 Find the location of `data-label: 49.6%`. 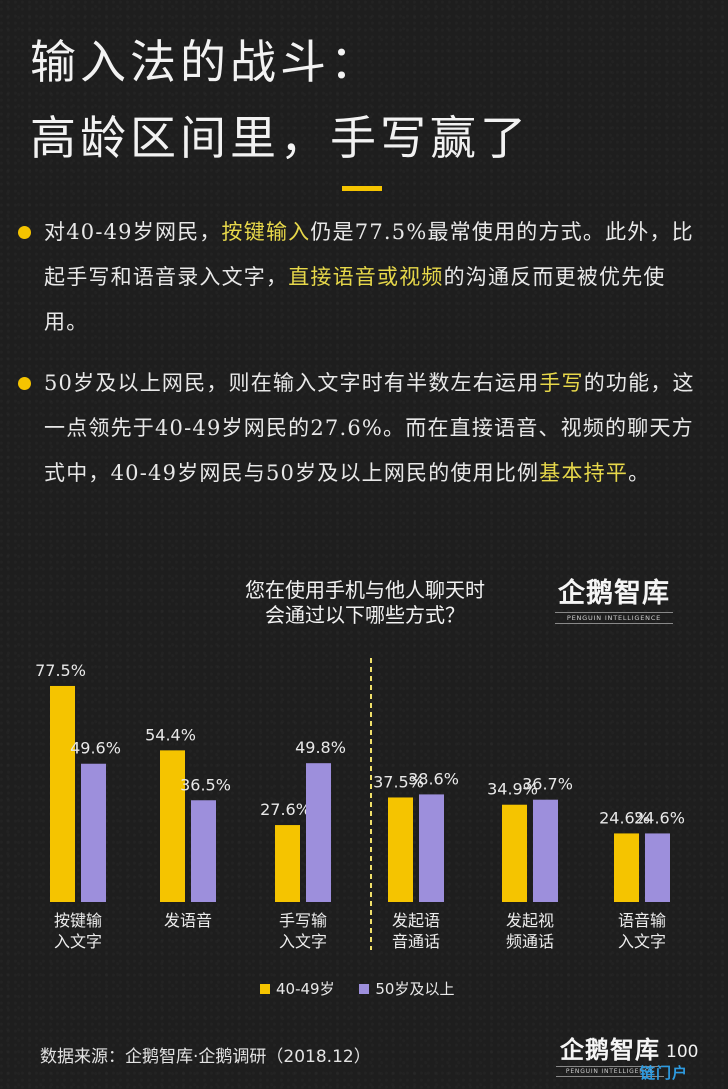

data-label: 49.6% is located at coordinates (95, 748).